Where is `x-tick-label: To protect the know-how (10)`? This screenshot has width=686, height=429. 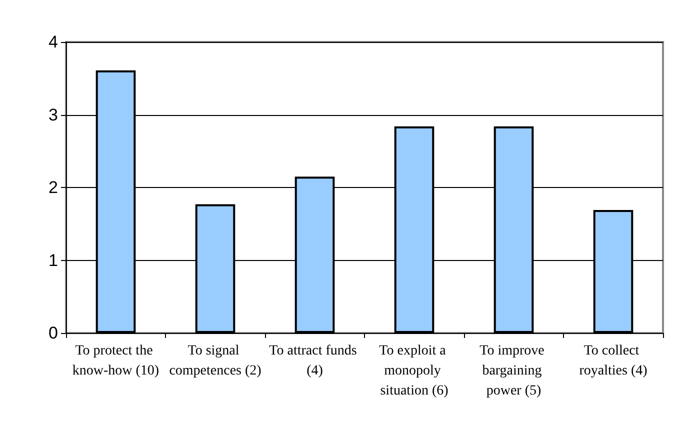
x-tick-label: To protect the know-how (10) is located at coordinates (116, 361).